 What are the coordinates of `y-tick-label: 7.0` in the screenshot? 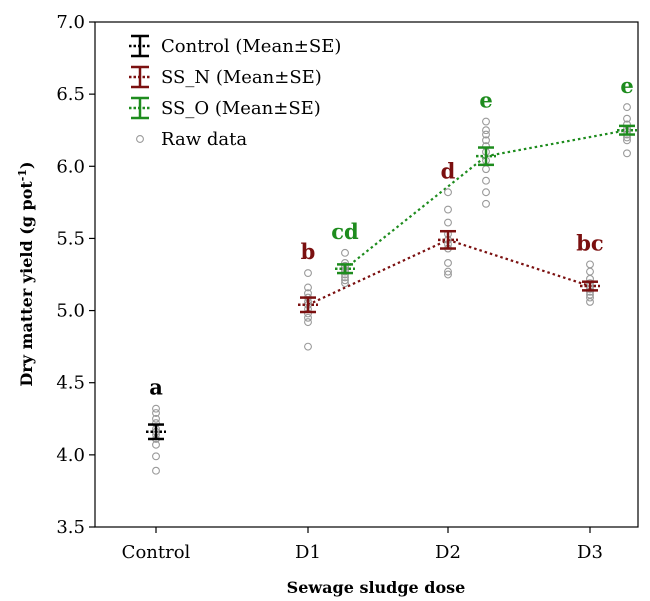 It's located at (70, 22).